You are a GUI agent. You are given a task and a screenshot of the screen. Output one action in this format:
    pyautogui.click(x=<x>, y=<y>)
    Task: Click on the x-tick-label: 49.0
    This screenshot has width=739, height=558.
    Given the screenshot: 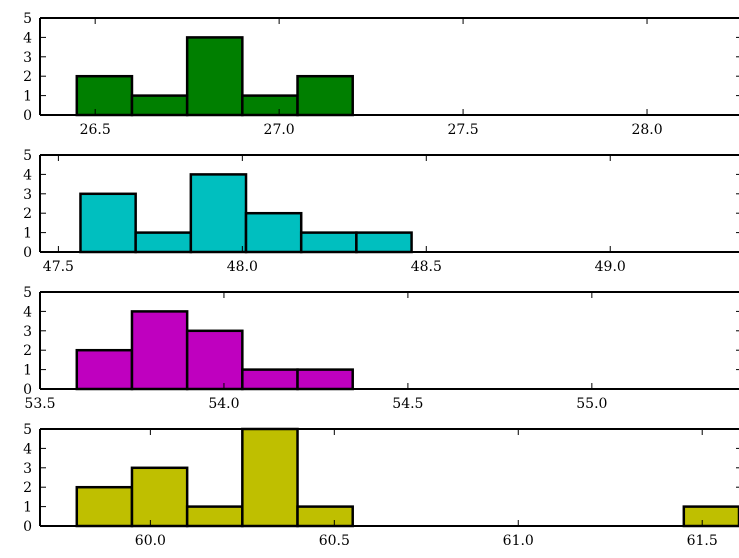 What is the action you would take?
    pyautogui.click(x=610, y=267)
    